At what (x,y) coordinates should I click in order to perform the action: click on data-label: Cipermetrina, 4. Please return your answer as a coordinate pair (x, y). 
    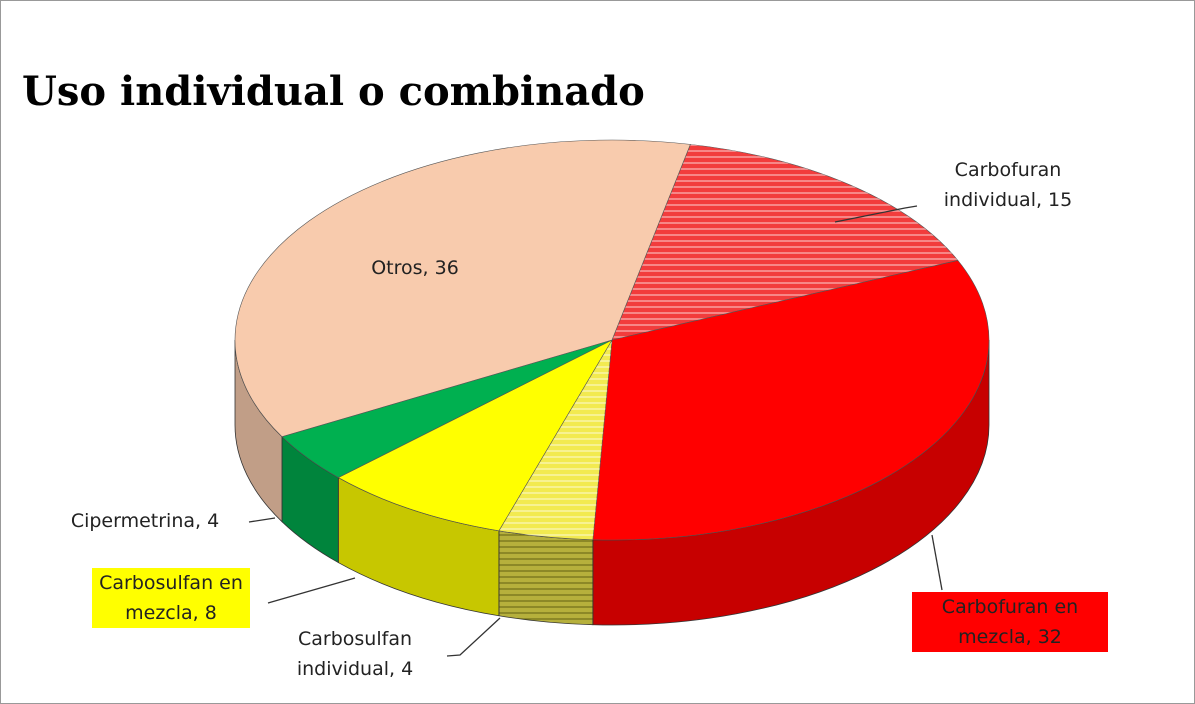
    Looking at the image, I should click on (145, 521).